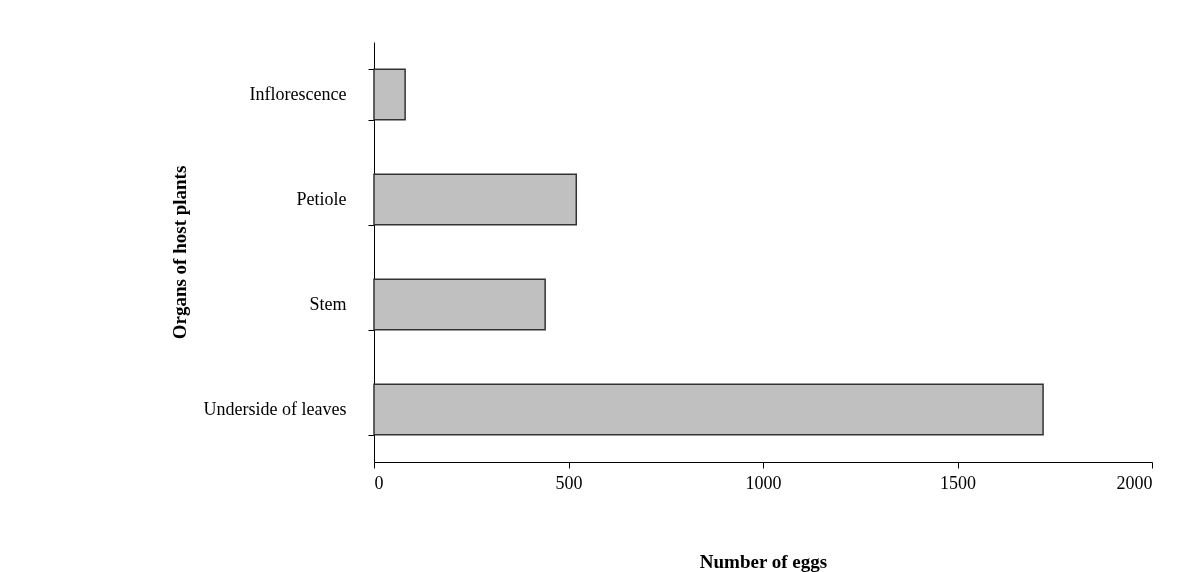 The height and width of the screenshot is (572, 1192). I want to click on y-tick-label: Stem, so click(328, 304).